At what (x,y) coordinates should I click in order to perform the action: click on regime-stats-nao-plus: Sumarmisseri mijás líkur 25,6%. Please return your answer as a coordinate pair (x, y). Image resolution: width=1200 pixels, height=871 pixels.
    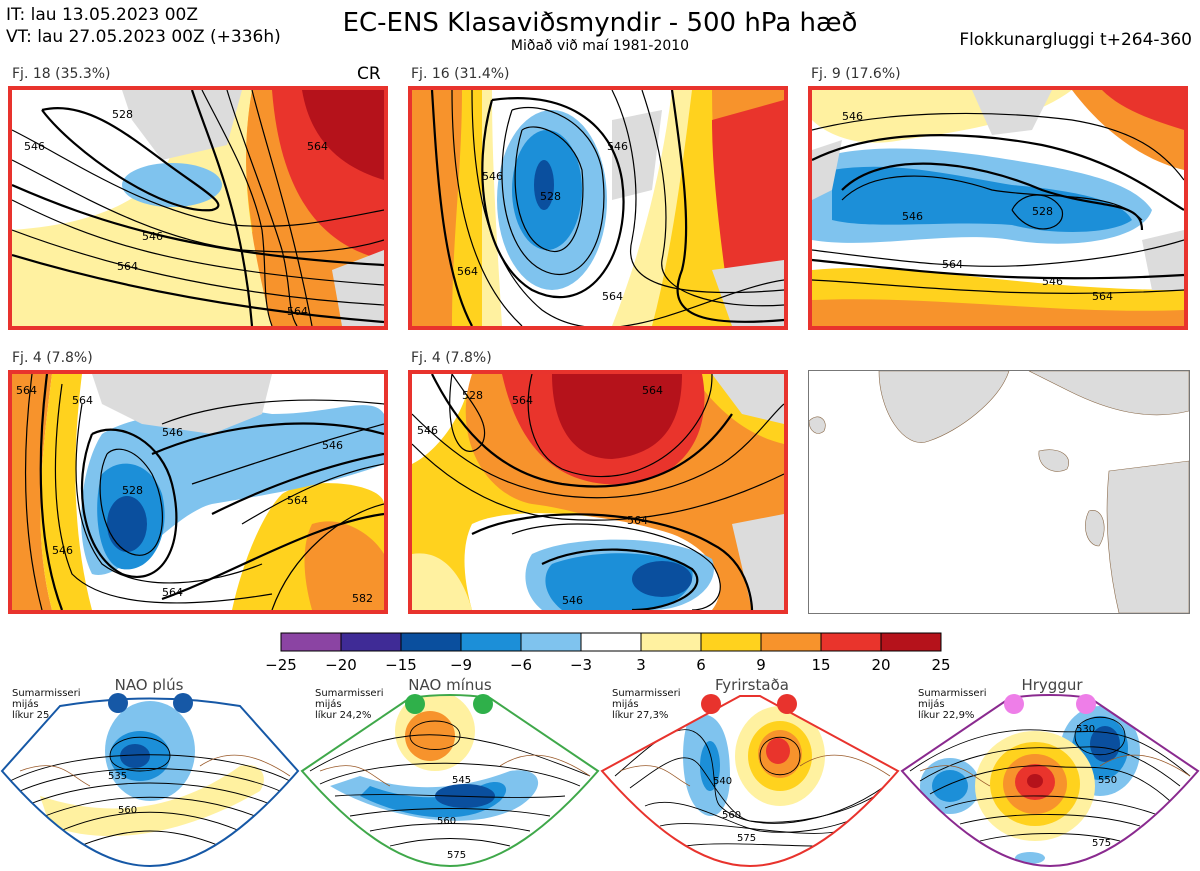
    Looking at the image, I should click on (46, 704).